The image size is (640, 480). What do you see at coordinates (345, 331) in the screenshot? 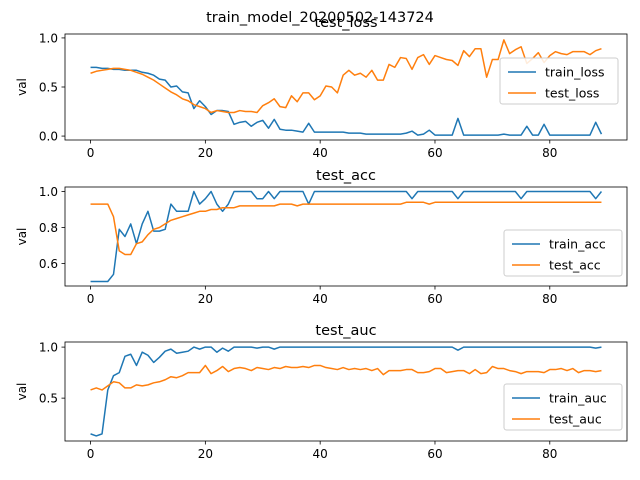
I see `axes-title: test_auc` at bounding box center [345, 331].